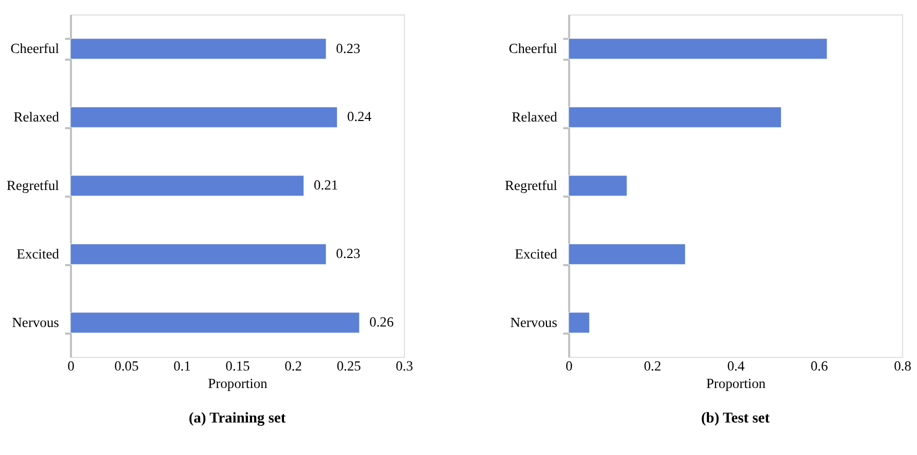  What do you see at coordinates (238, 366) in the screenshot?
I see `x-tick-label: 0.15` at bounding box center [238, 366].